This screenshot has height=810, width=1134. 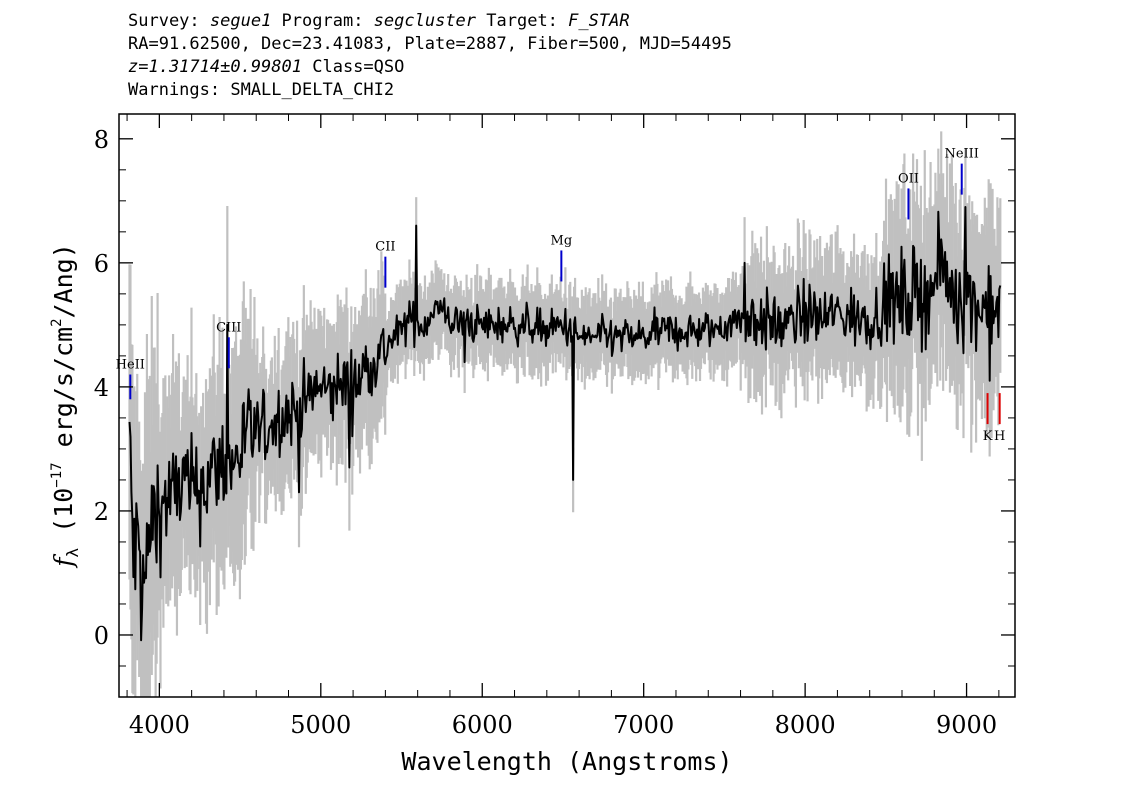 I want to click on line-label-oii: OII, so click(x=908, y=178).